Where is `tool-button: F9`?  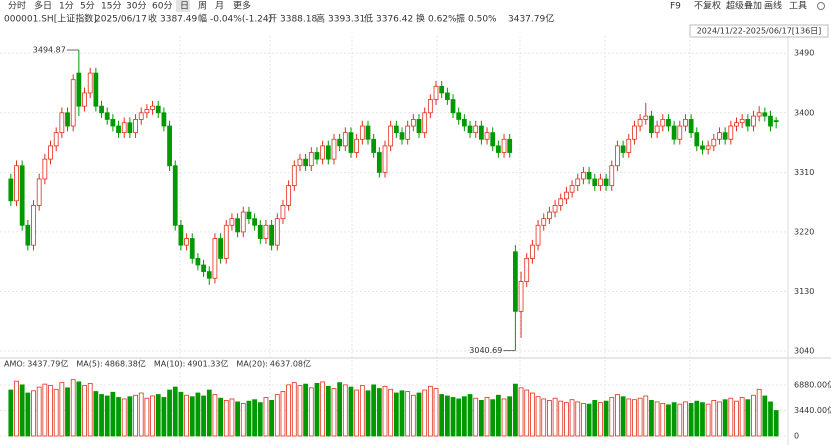
tool-button: F9 is located at coordinates (675, 7).